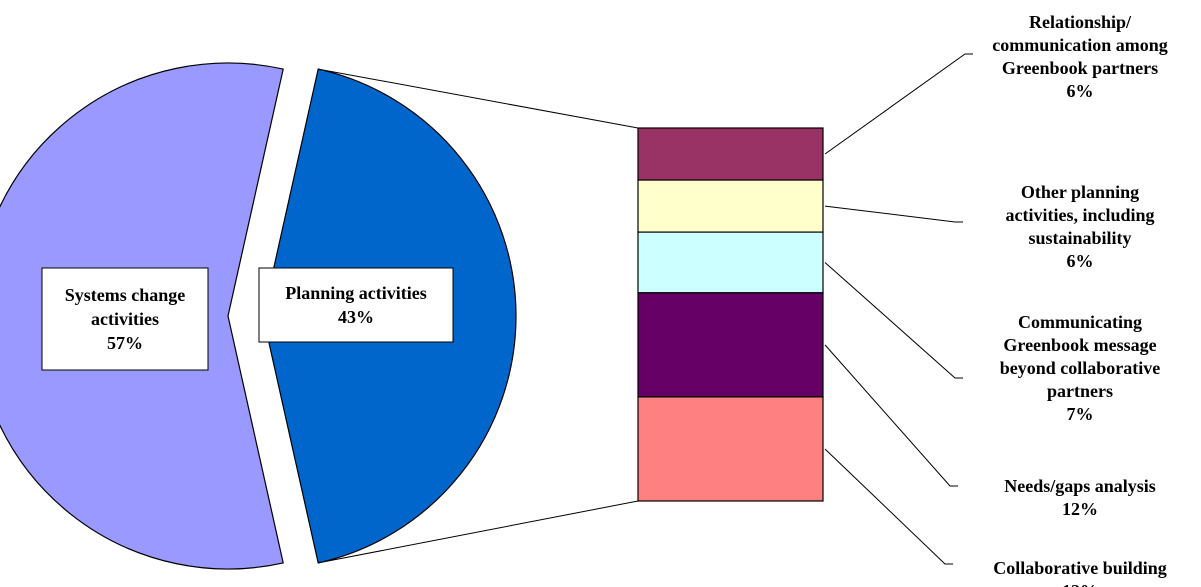 The width and height of the screenshot is (1201, 587). What do you see at coordinates (1080, 45) in the screenshot?
I see `bar-category-label: communication among` at bounding box center [1080, 45].